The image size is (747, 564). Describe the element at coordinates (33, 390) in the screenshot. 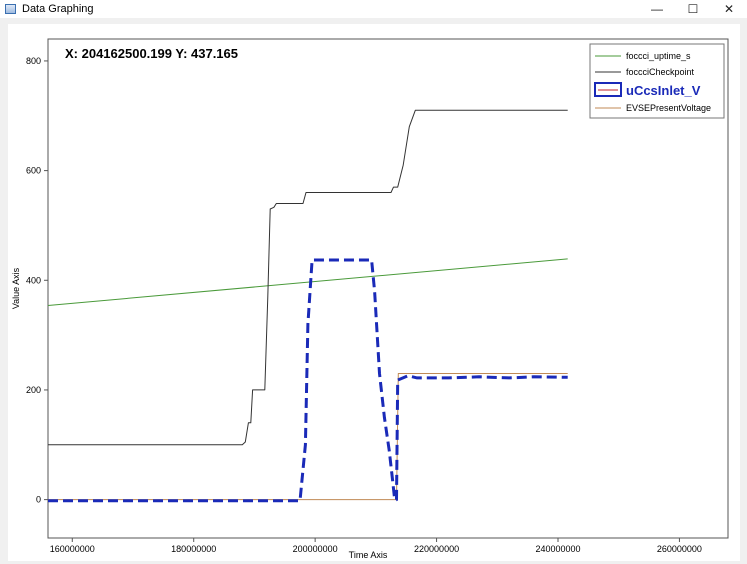

I see `y-tick-label: 200` at that location.